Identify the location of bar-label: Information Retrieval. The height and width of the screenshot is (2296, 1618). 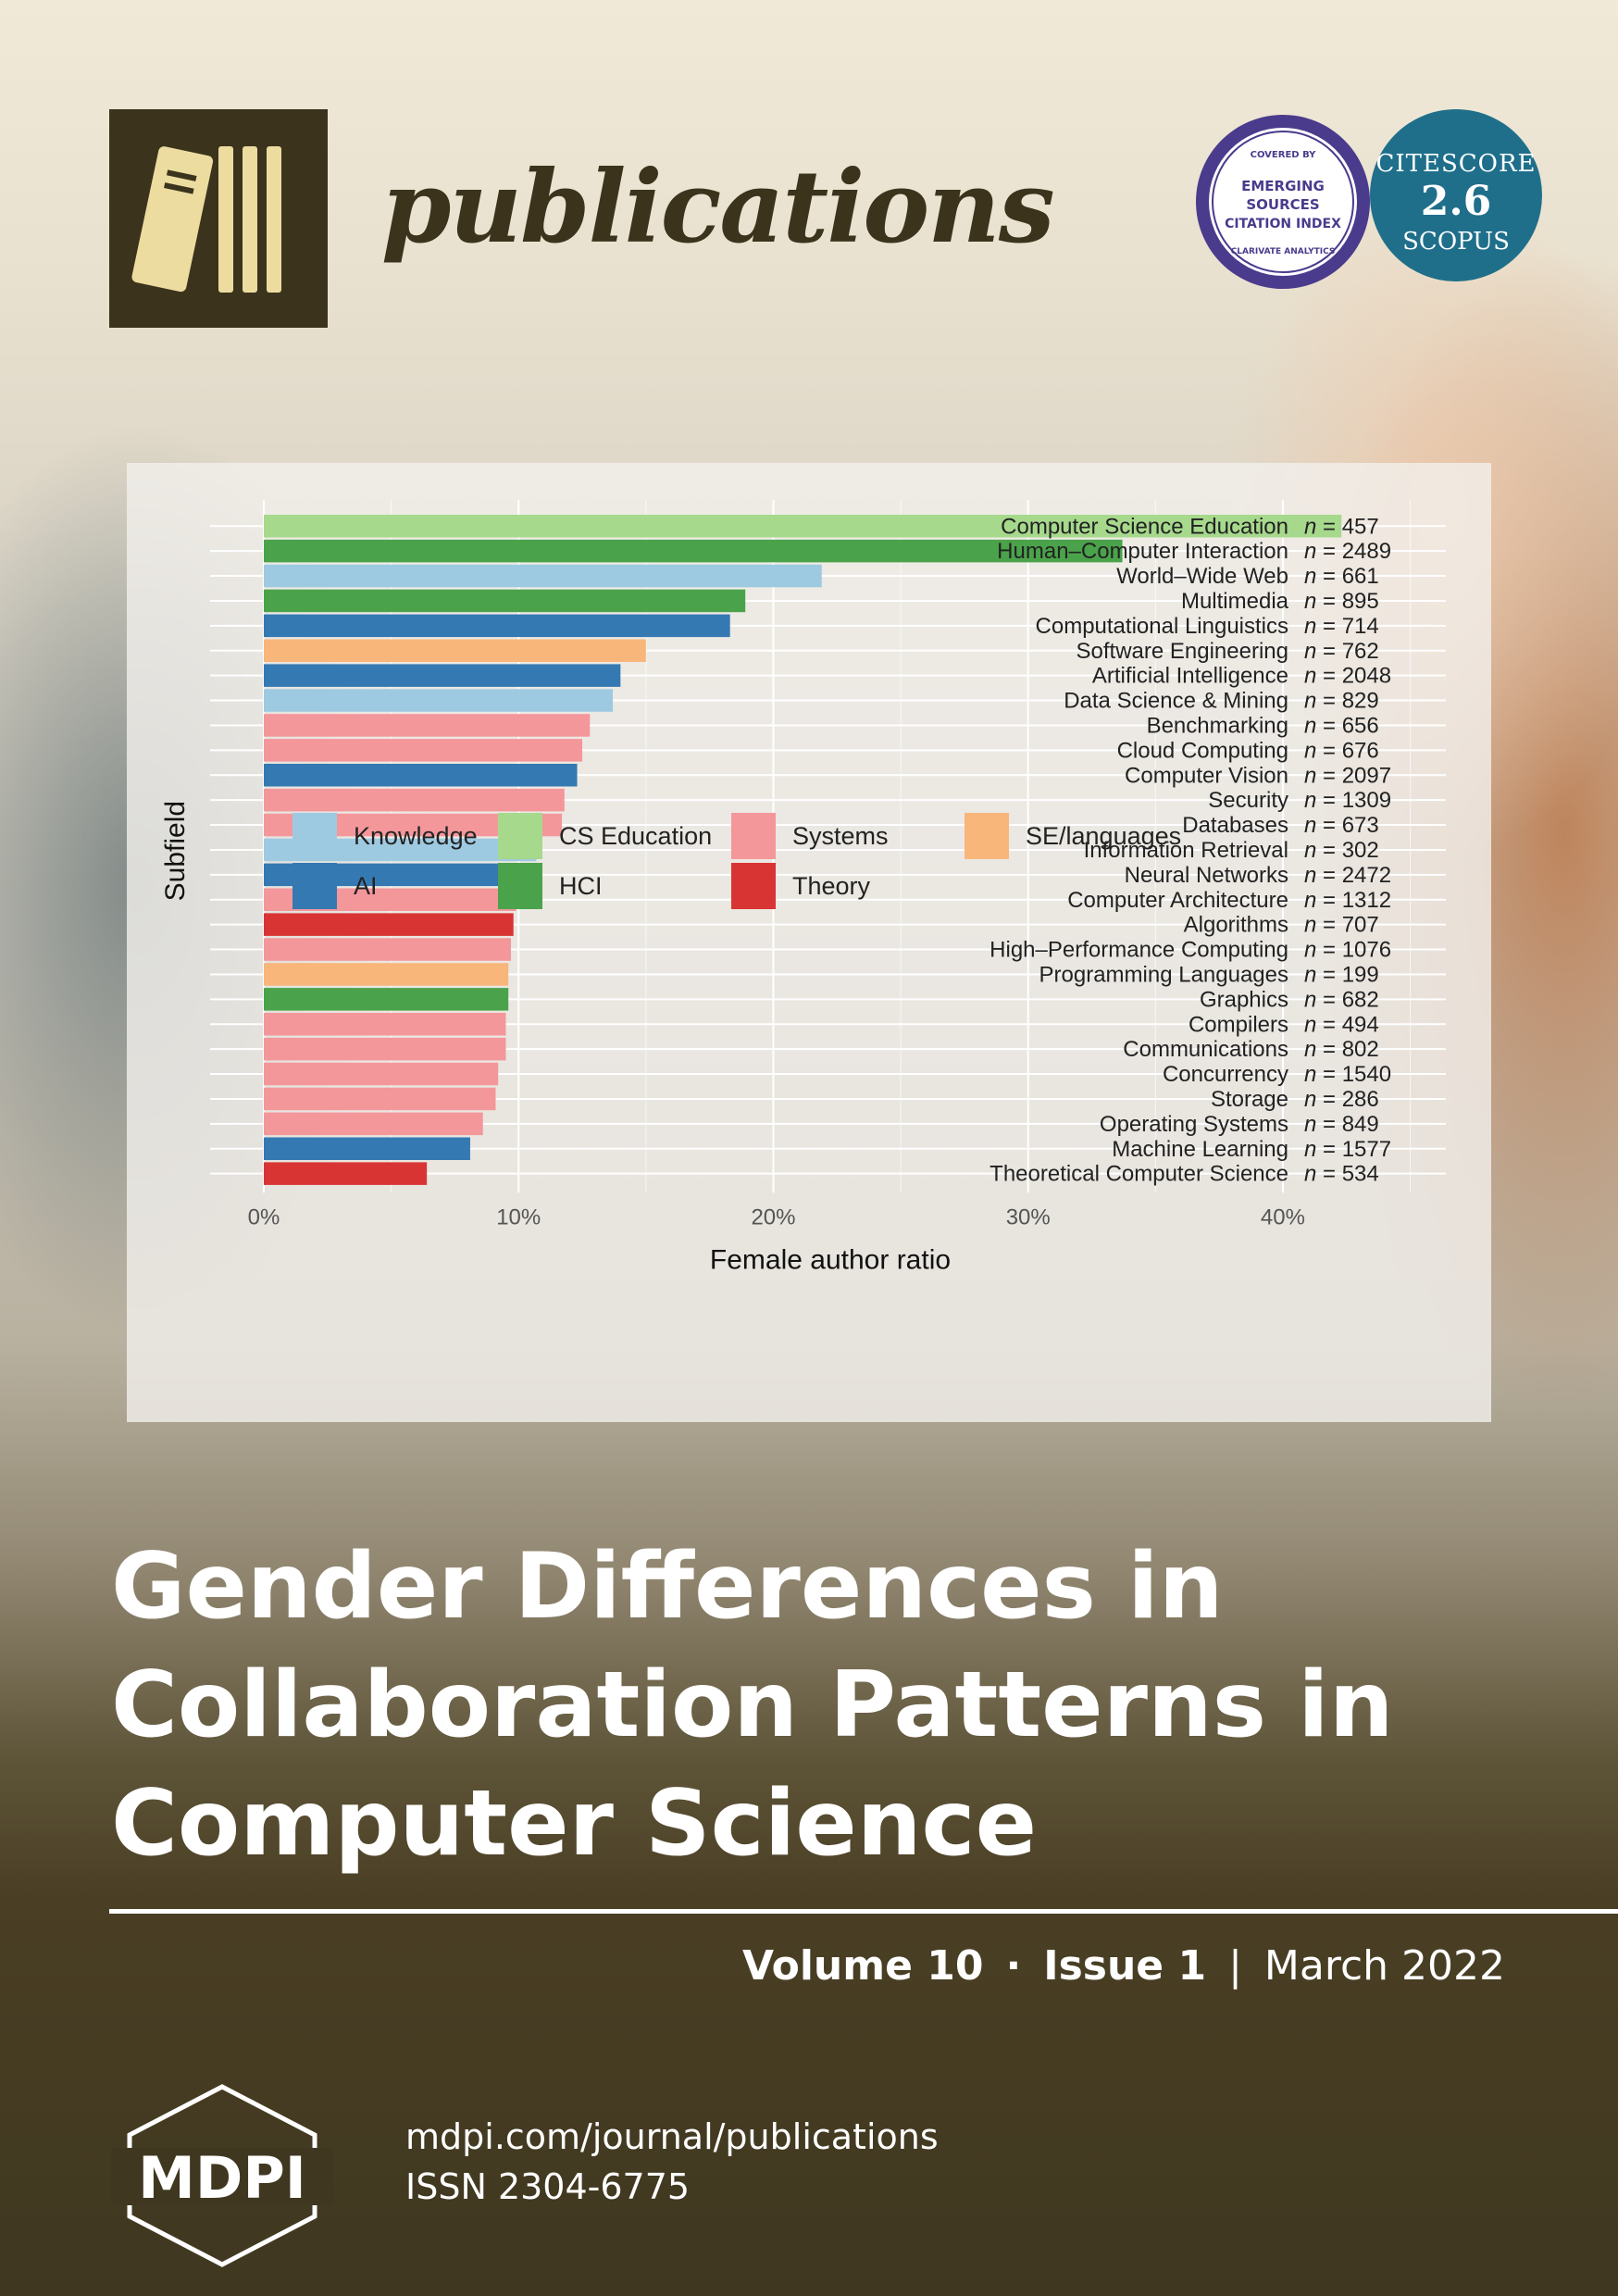
(1186, 850).